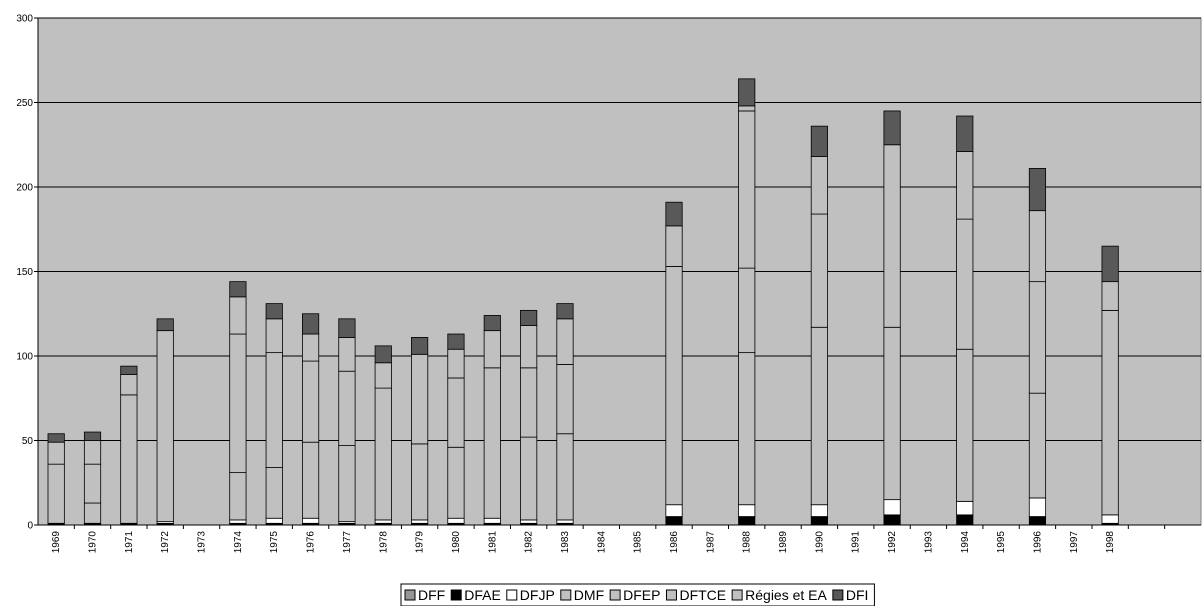  What do you see at coordinates (856, 542) in the screenshot?
I see `x-tick-label: 1991` at bounding box center [856, 542].